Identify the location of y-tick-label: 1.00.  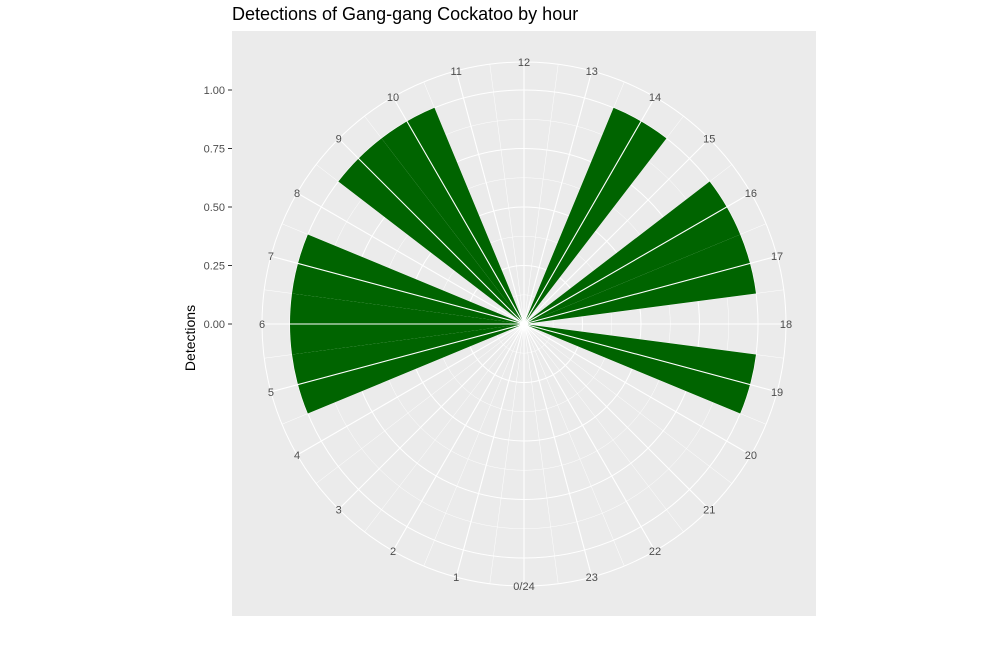
(214, 91).